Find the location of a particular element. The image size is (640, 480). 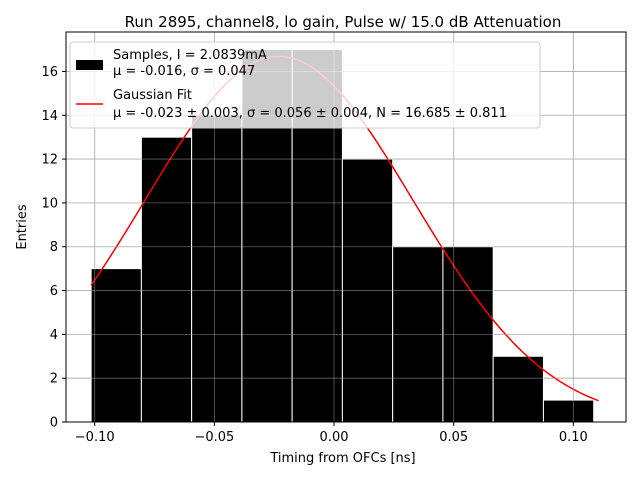

y-tick-label: 8 is located at coordinates (54, 247).